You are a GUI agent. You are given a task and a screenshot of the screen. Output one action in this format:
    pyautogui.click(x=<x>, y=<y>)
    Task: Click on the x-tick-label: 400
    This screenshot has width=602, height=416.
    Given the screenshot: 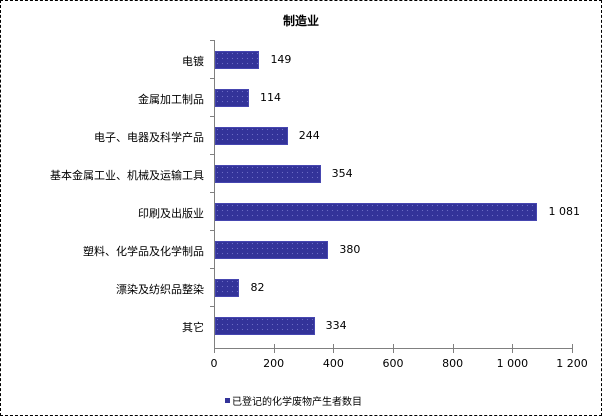 What is the action you would take?
    pyautogui.click(x=333, y=363)
    